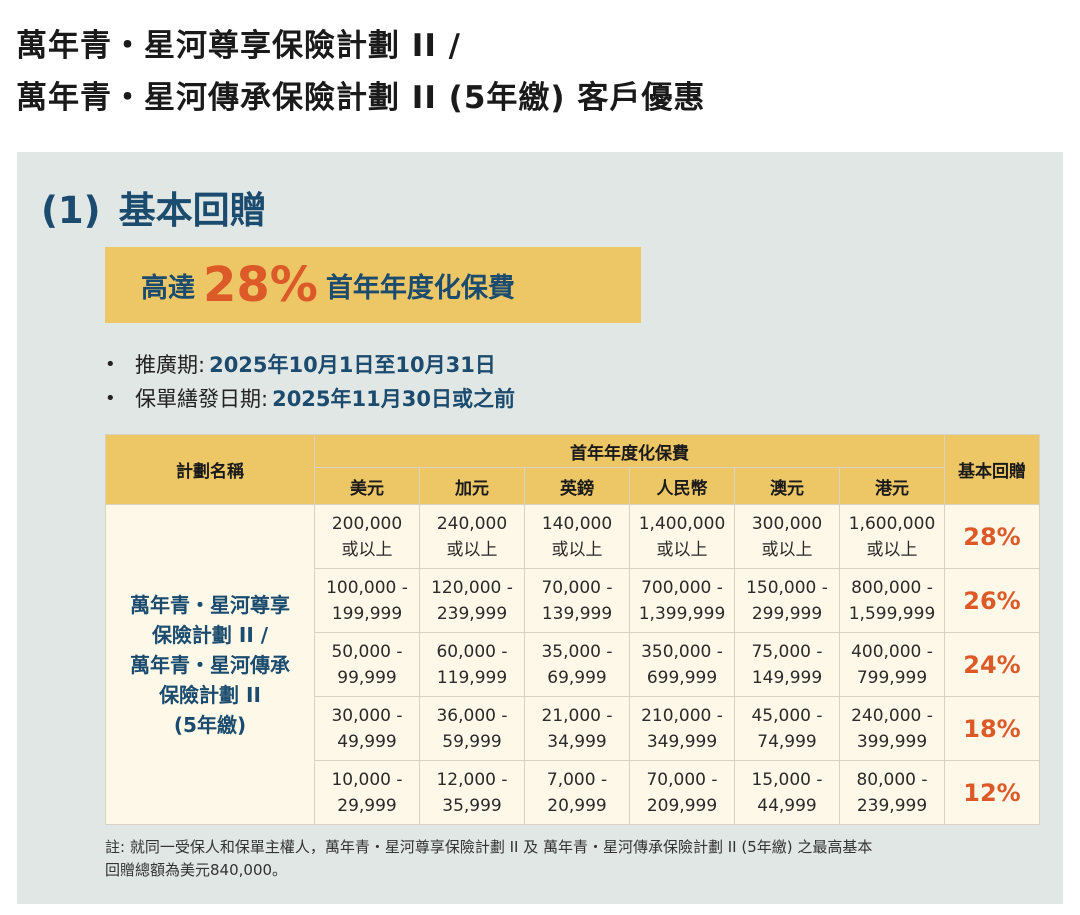 The width and height of the screenshot is (1080, 915). What do you see at coordinates (71, 210) in the screenshot?
I see `section-number: (1)` at bounding box center [71, 210].